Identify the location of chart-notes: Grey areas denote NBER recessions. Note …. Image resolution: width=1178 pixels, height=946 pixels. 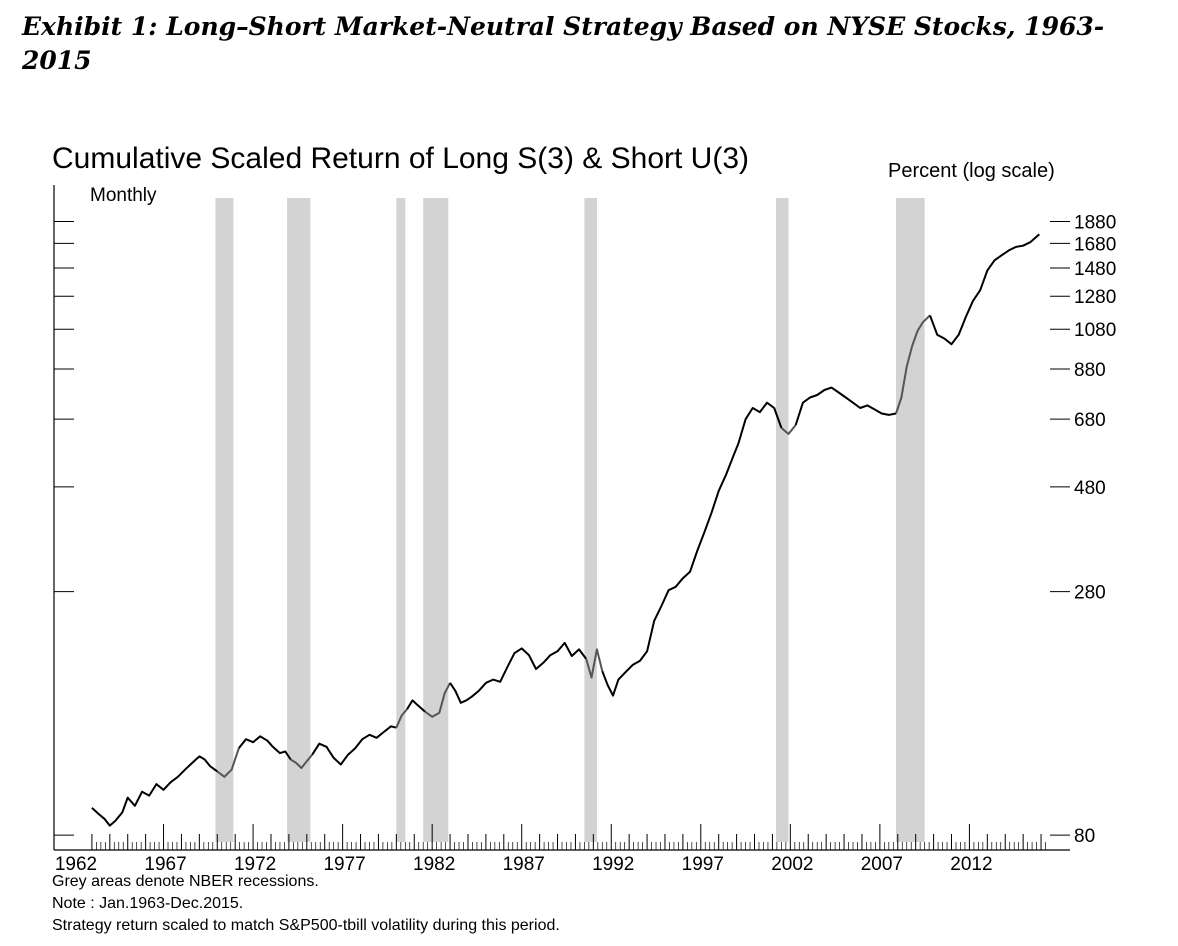
(306, 904).